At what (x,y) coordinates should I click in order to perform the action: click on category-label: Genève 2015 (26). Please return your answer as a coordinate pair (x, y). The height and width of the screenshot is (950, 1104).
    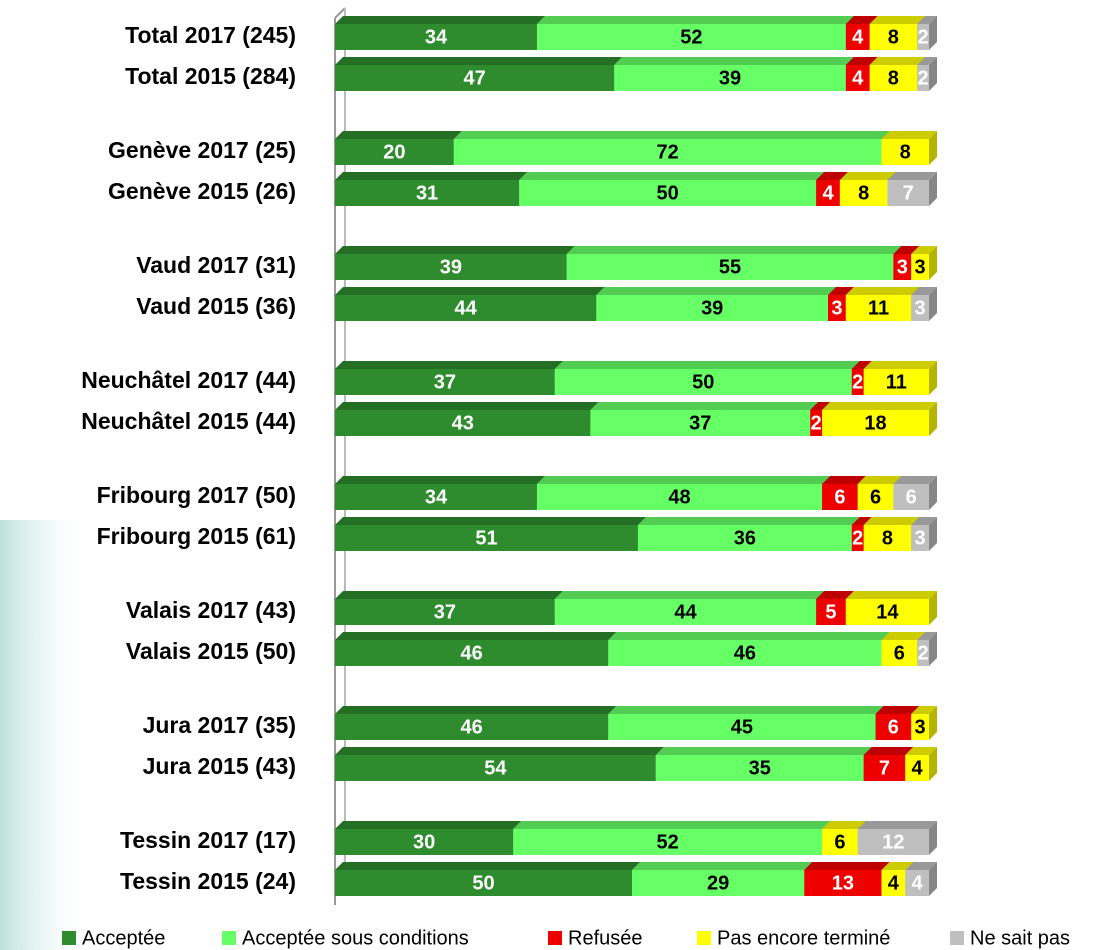
    Looking at the image, I should click on (202, 191).